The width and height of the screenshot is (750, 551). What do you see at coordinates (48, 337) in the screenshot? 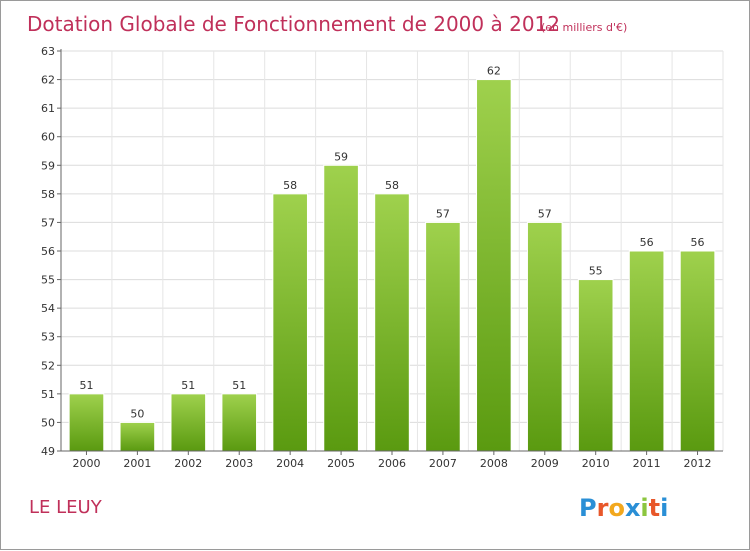
I see `y-tick-label: 53` at bounding box center [48, 337].